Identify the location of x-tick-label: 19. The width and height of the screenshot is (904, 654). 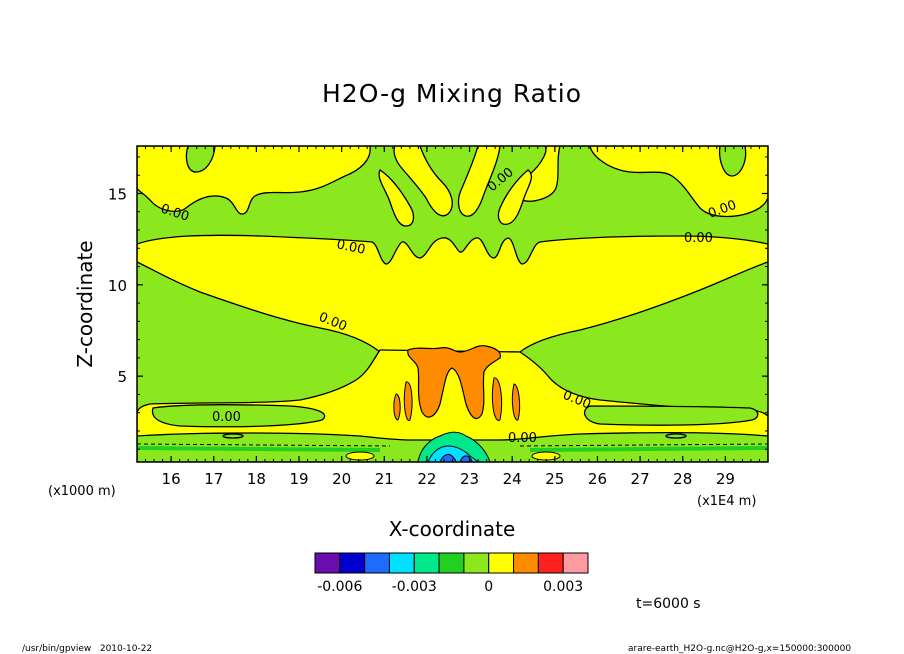
(298, 479).